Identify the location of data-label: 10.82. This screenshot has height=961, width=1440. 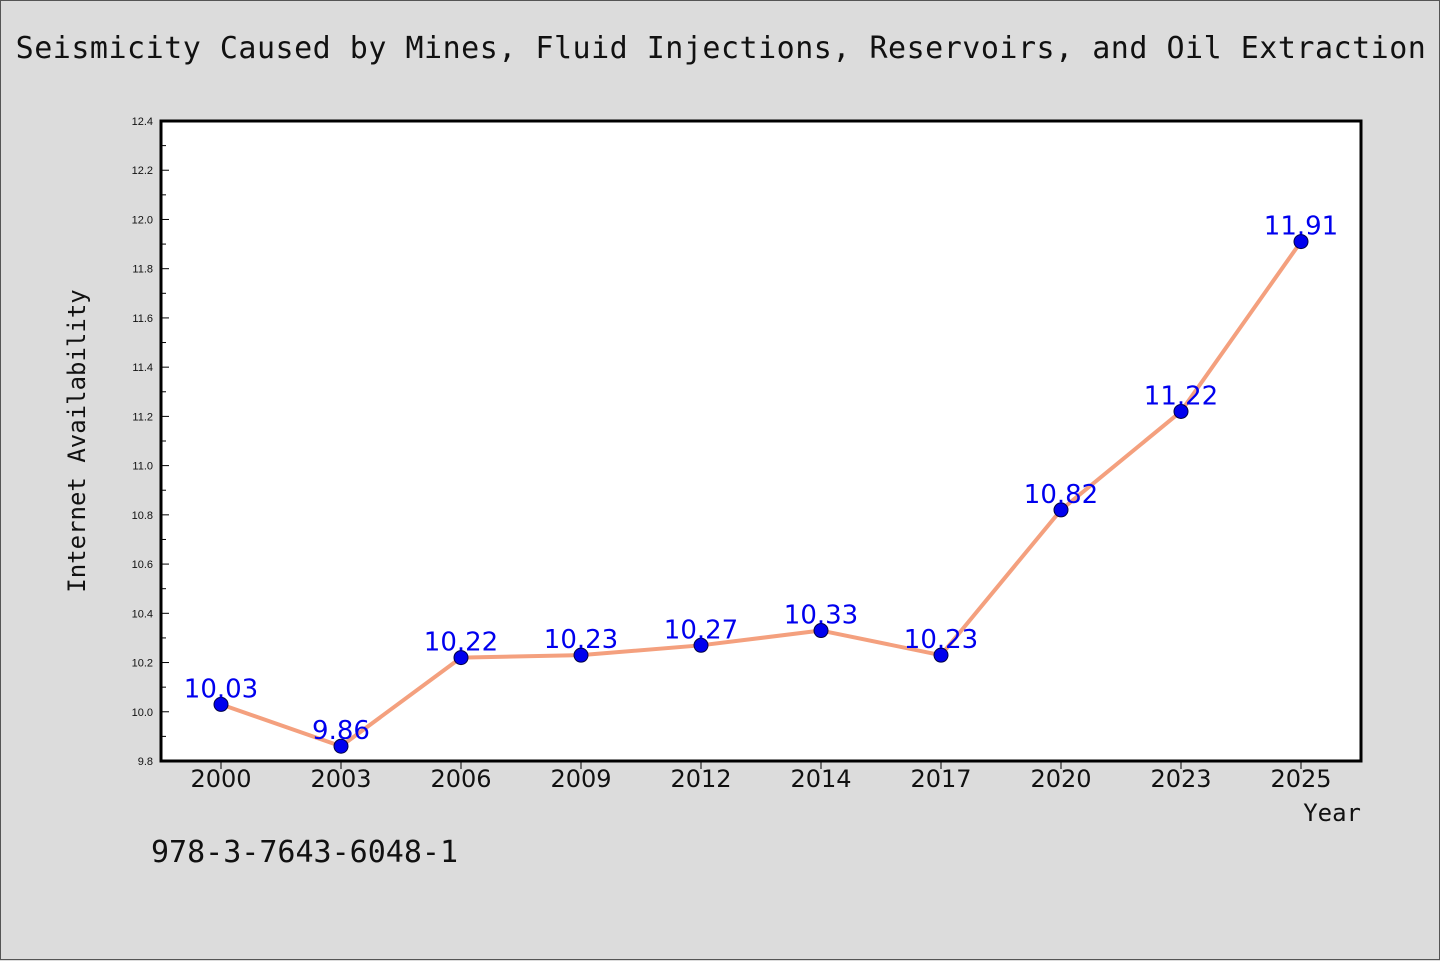
(1061, 495).